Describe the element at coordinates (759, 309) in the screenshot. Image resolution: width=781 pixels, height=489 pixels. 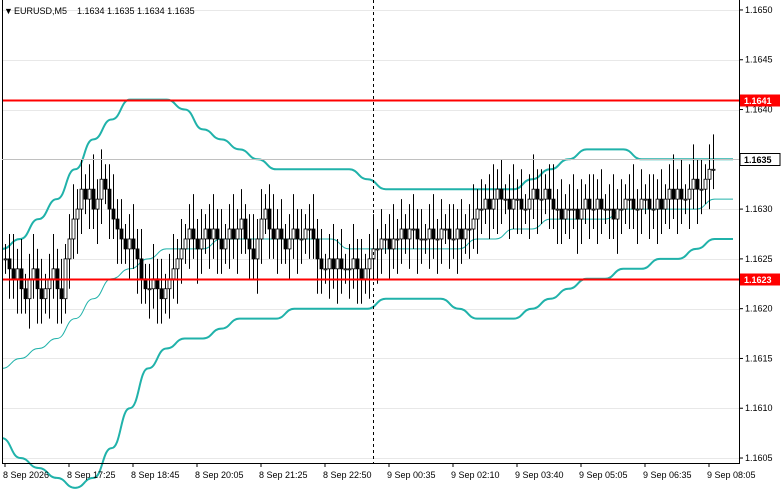
I see `y-tick-label: 1.1620` at that location.